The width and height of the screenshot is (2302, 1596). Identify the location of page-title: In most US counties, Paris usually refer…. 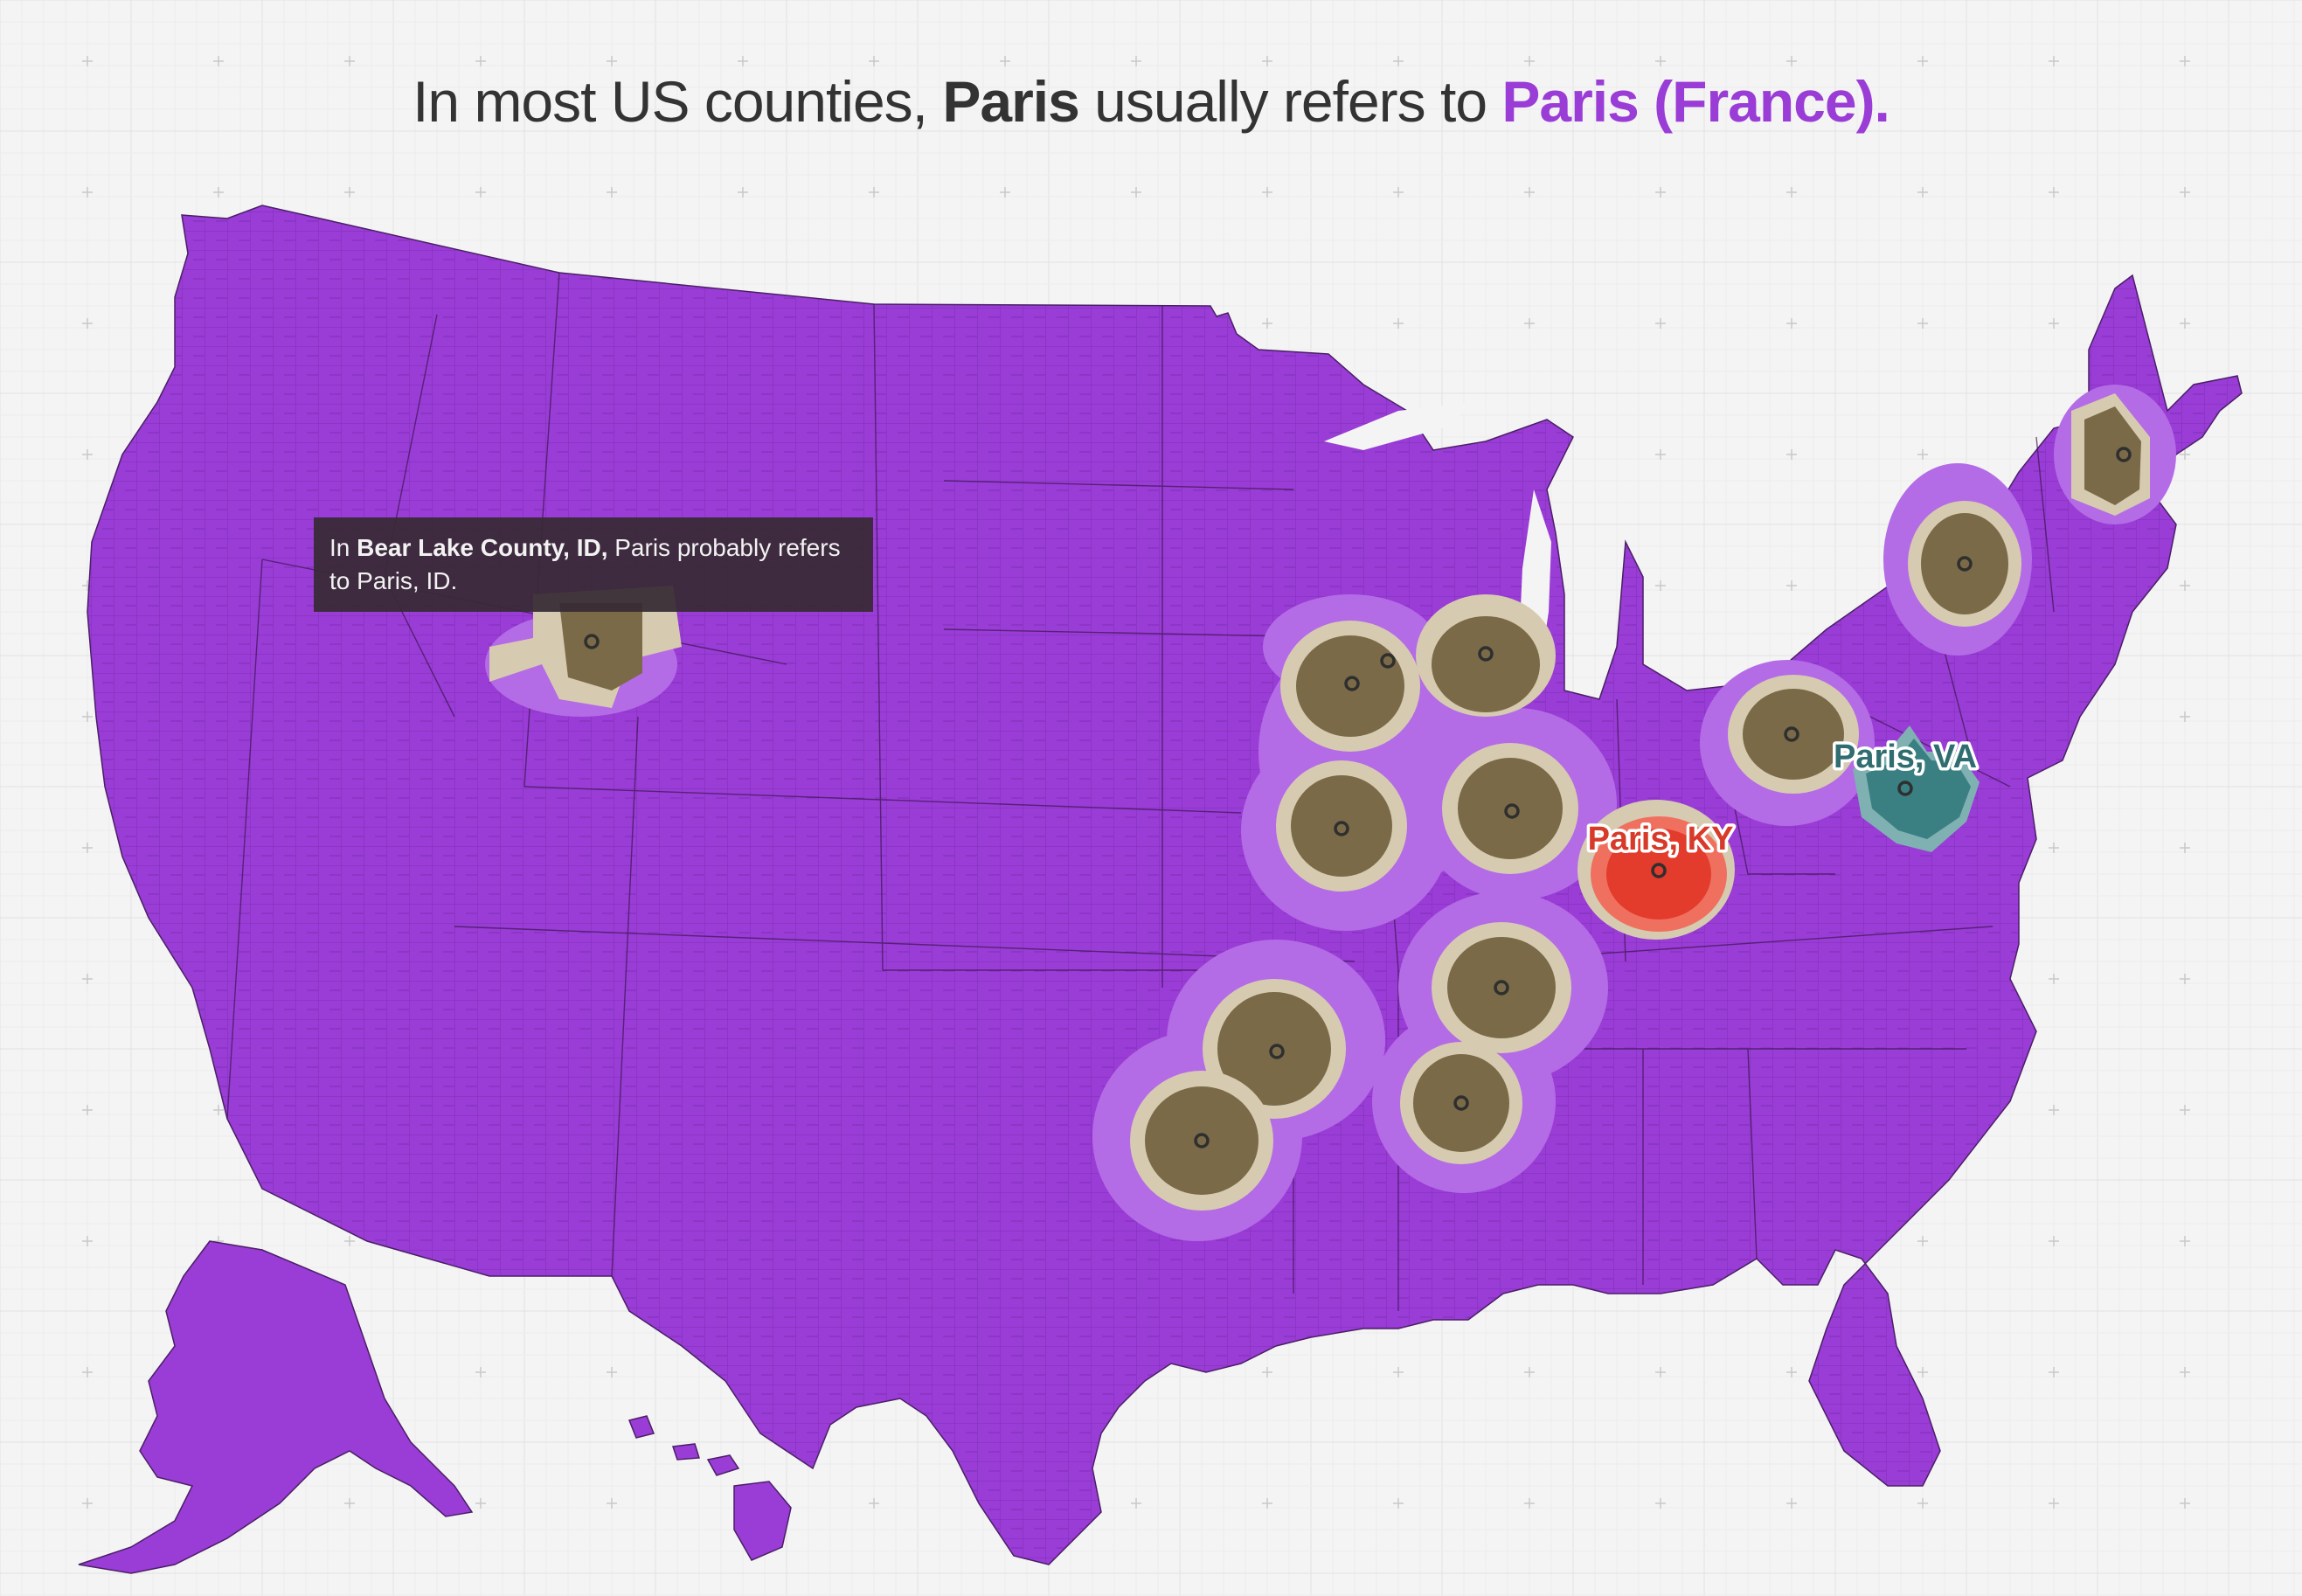
(1151, 101).